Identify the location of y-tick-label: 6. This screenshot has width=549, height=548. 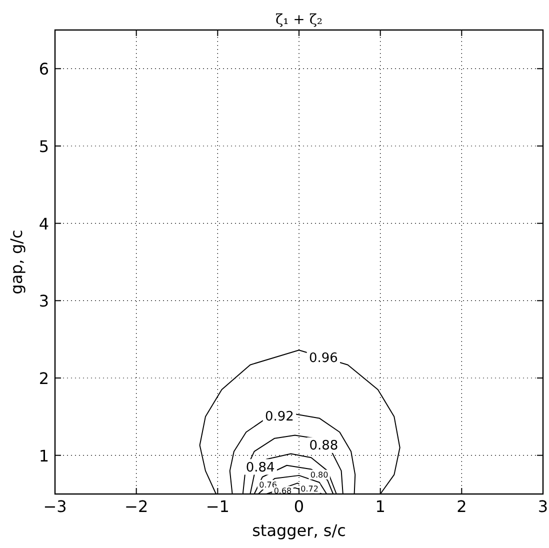
(43, 69).